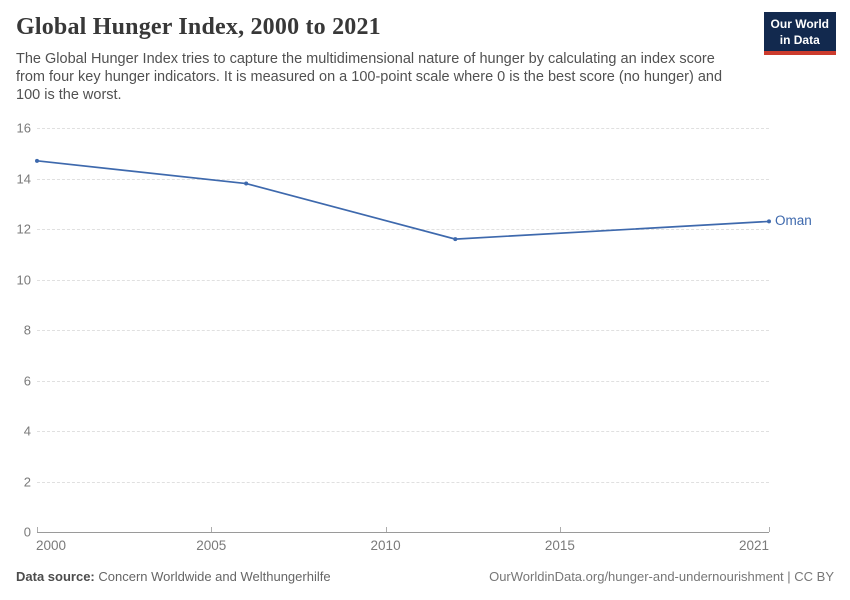 The image size is (850, 600). What do you see at coordinates (23, 128) in the screenshot?
I see `y-axis-tick-label: 16` at bounding box center [23, 128].